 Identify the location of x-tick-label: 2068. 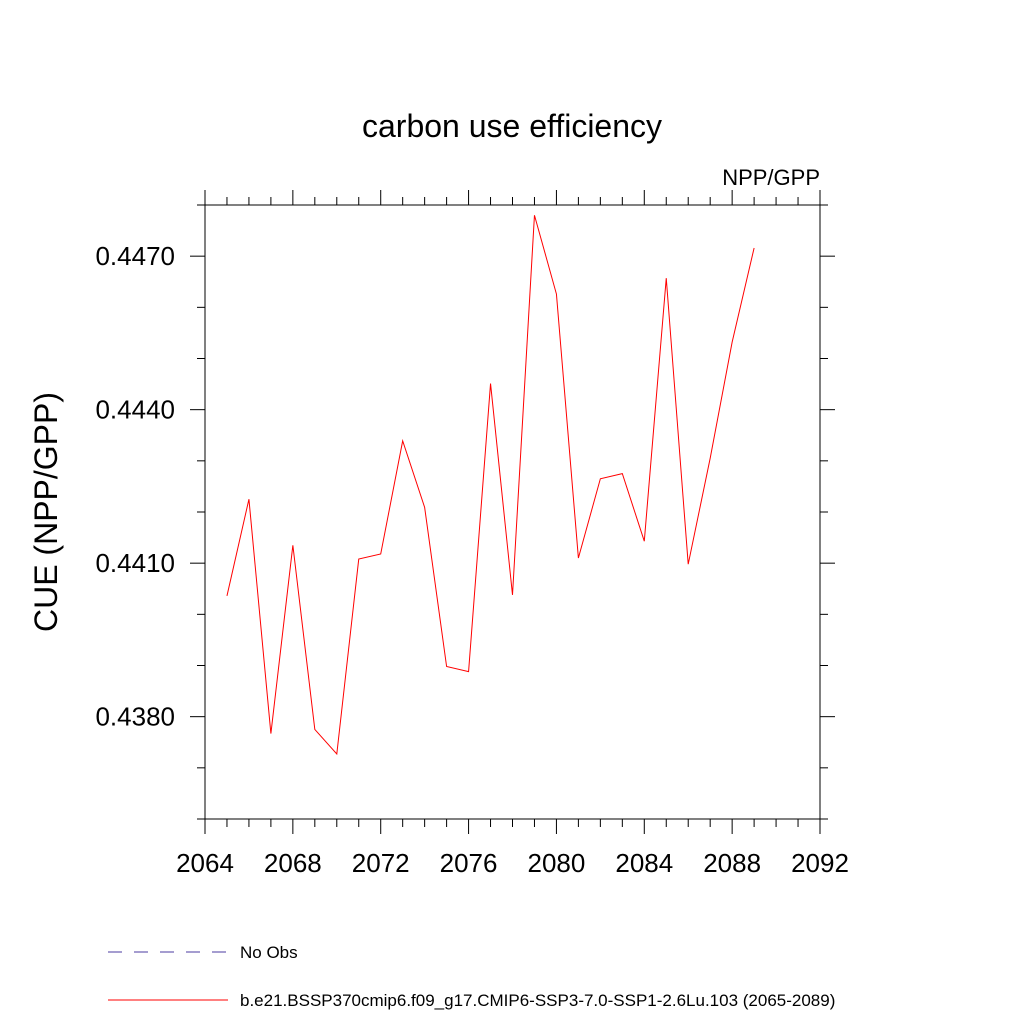
(293, 863).